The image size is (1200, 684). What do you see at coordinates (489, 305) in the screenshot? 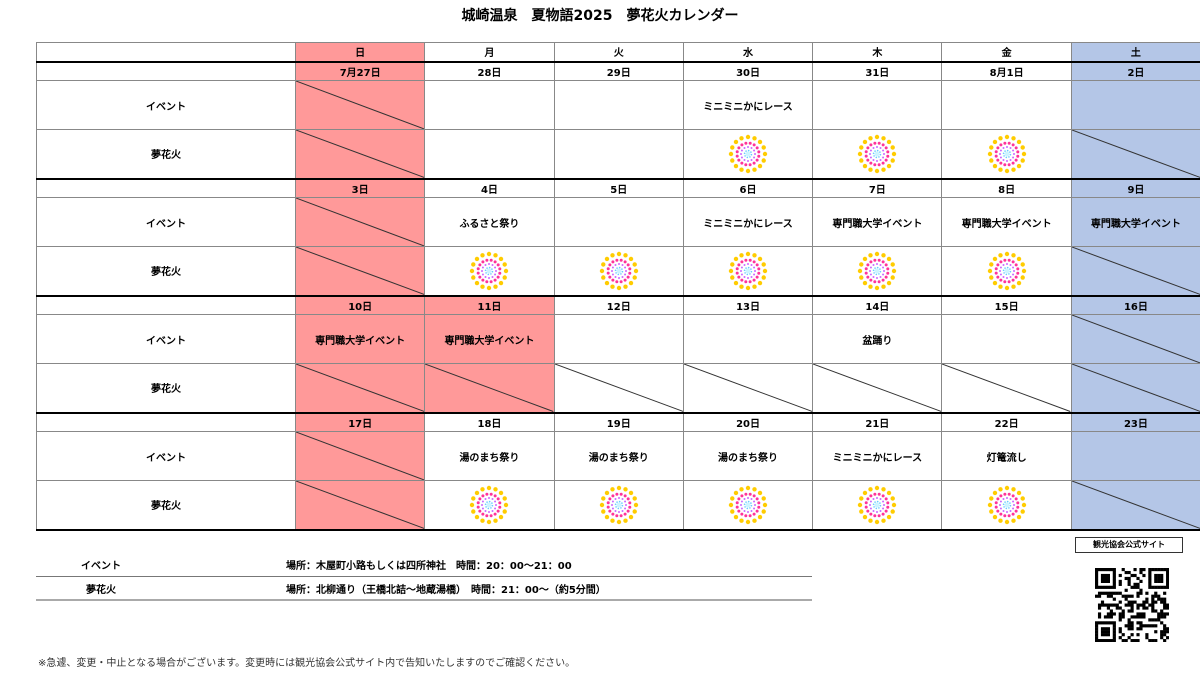
I see `date-cell: 11日` at bounding box center [489, 305].